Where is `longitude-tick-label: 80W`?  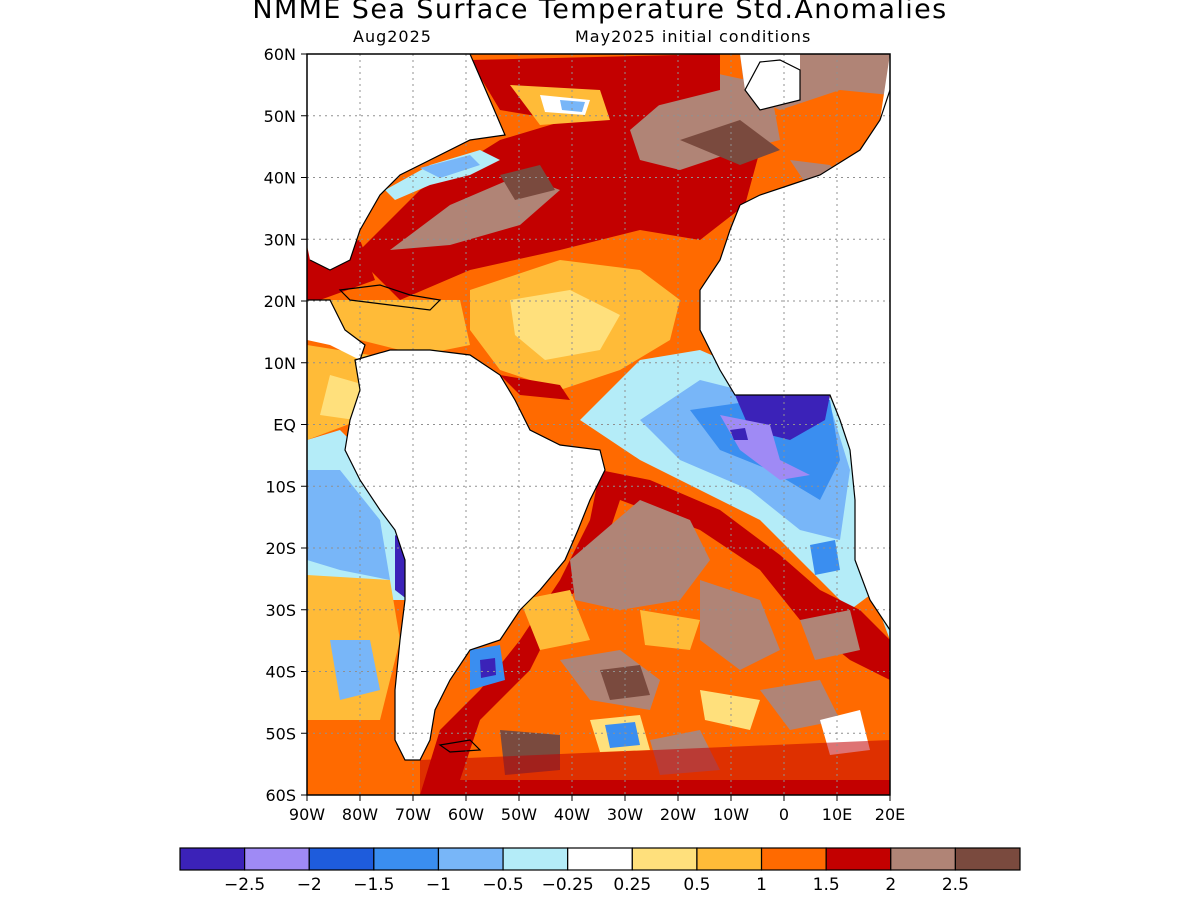
longitude-tick-label: 80W is located at coordinates (360, 814).